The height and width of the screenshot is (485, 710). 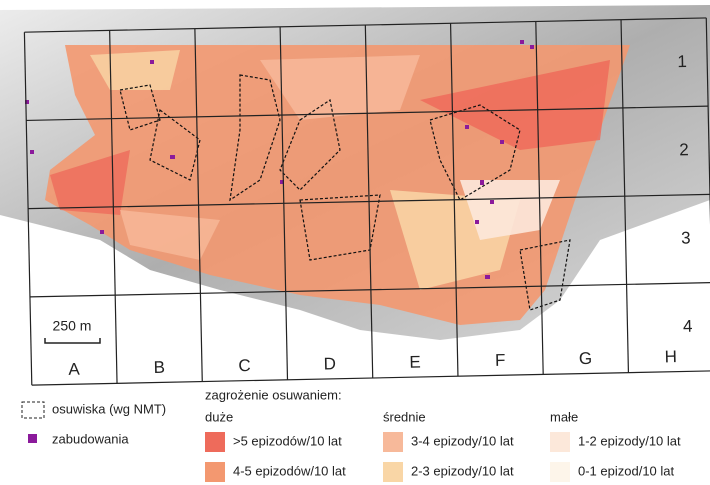 I want to click on legend-label: >5 epizodów/10 lat, so click(x=287, y=440).